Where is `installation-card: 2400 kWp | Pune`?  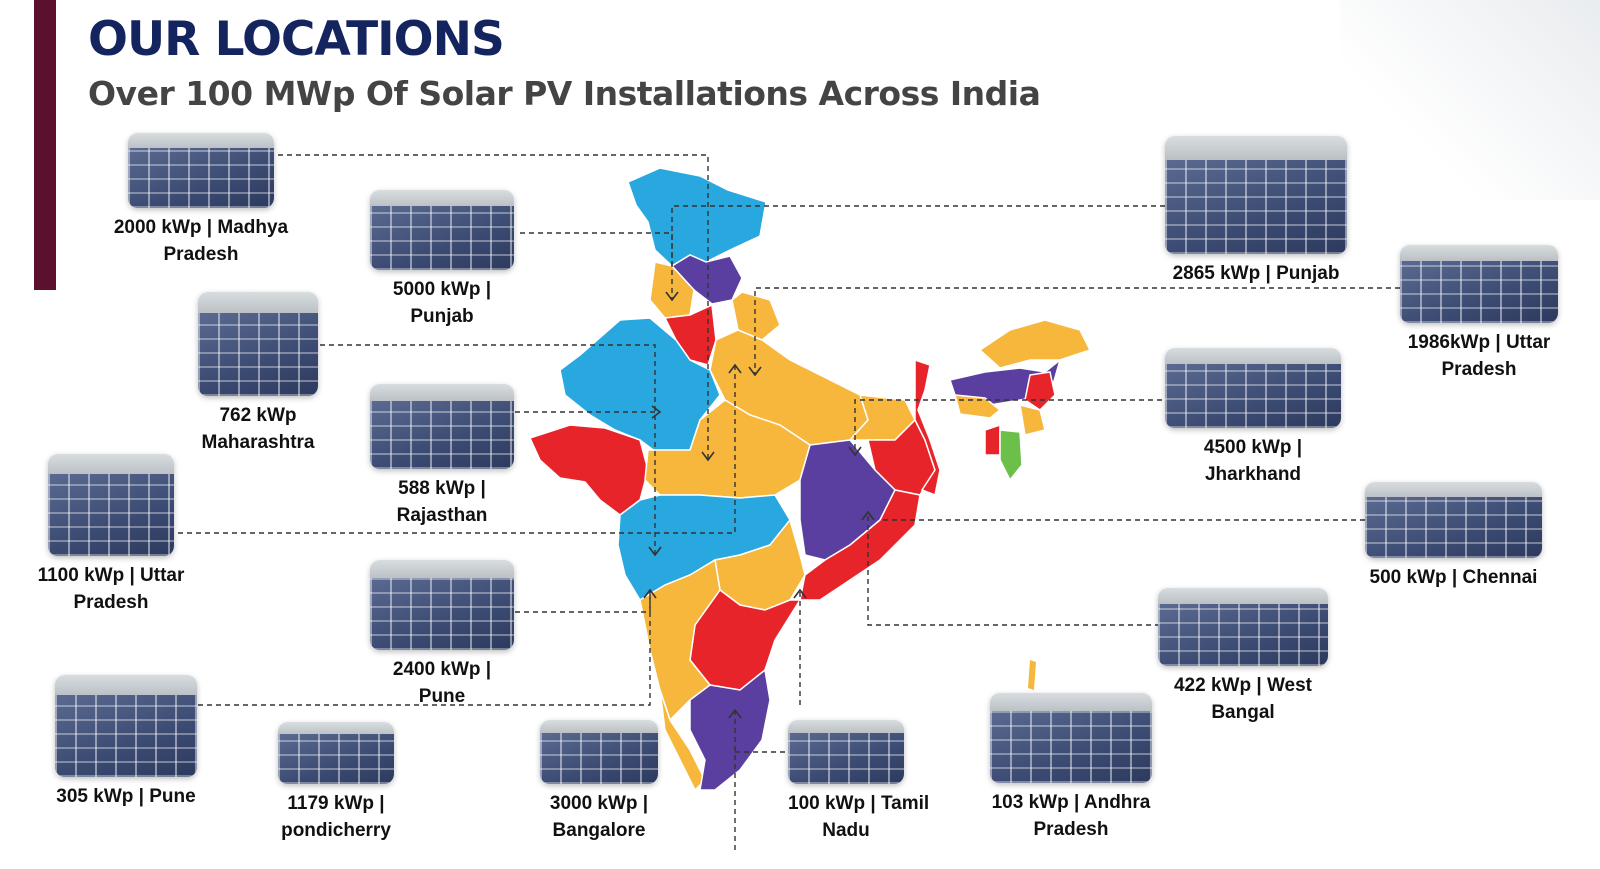
installation-card: 2400 kWp | Pune is located at coordinates (442, 635).